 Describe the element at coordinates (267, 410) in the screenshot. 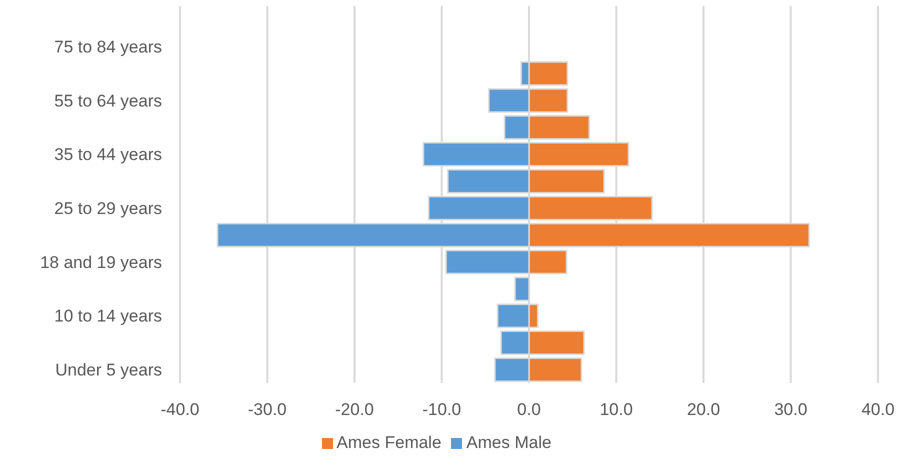

I see `x-tick-label: -30.0` at that location.